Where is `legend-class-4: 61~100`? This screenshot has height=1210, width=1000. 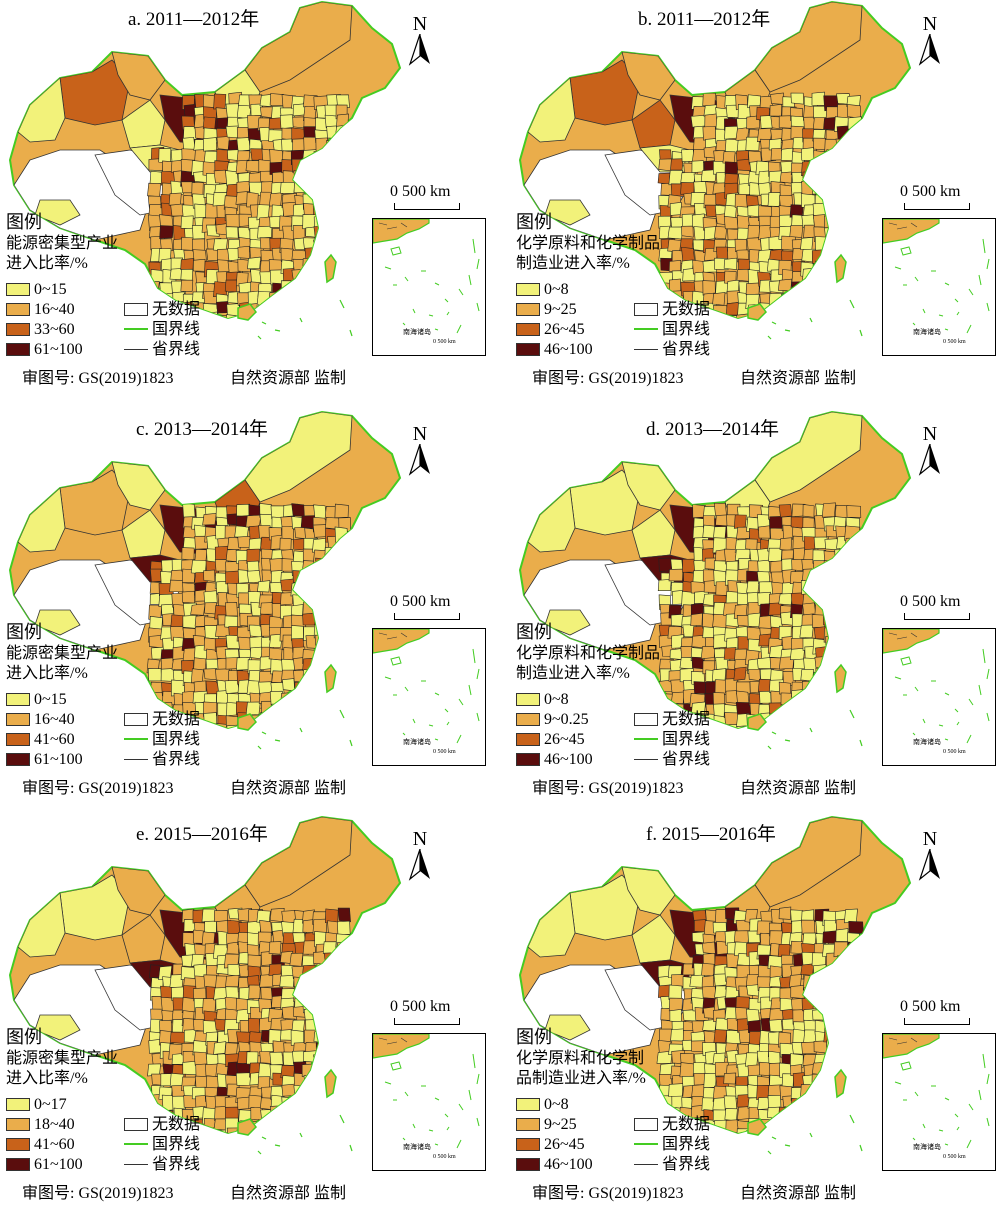 legend-class-4: 61~100 is located at coordinates (44, 760).